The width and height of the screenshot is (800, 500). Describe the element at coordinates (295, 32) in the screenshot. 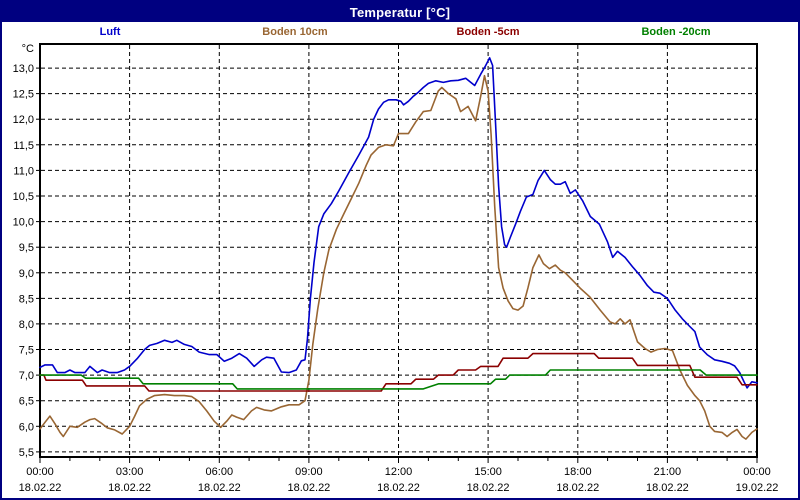

I see `legend-item-boden10cm: Boden 10cm` at that location.